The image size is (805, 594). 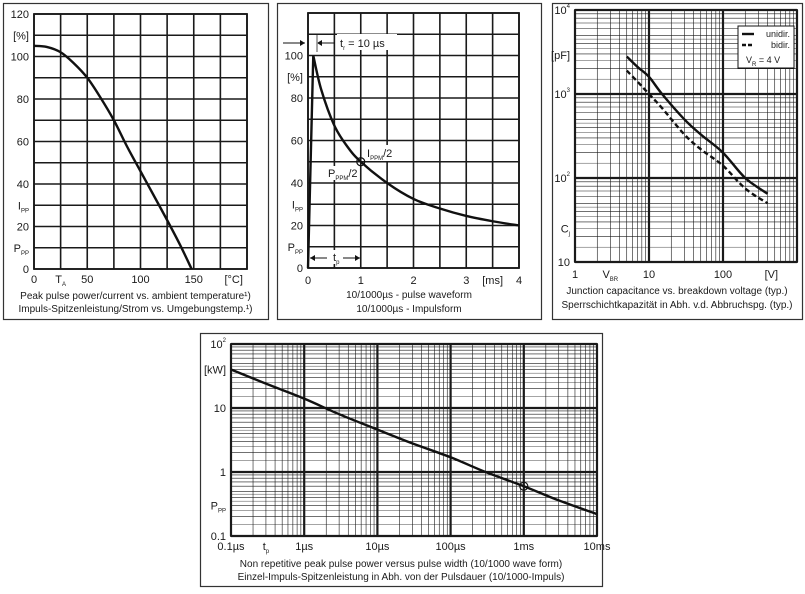 I want to click on caption-line: 10/1000µs - Impulsform, so click(x=408, y=309).